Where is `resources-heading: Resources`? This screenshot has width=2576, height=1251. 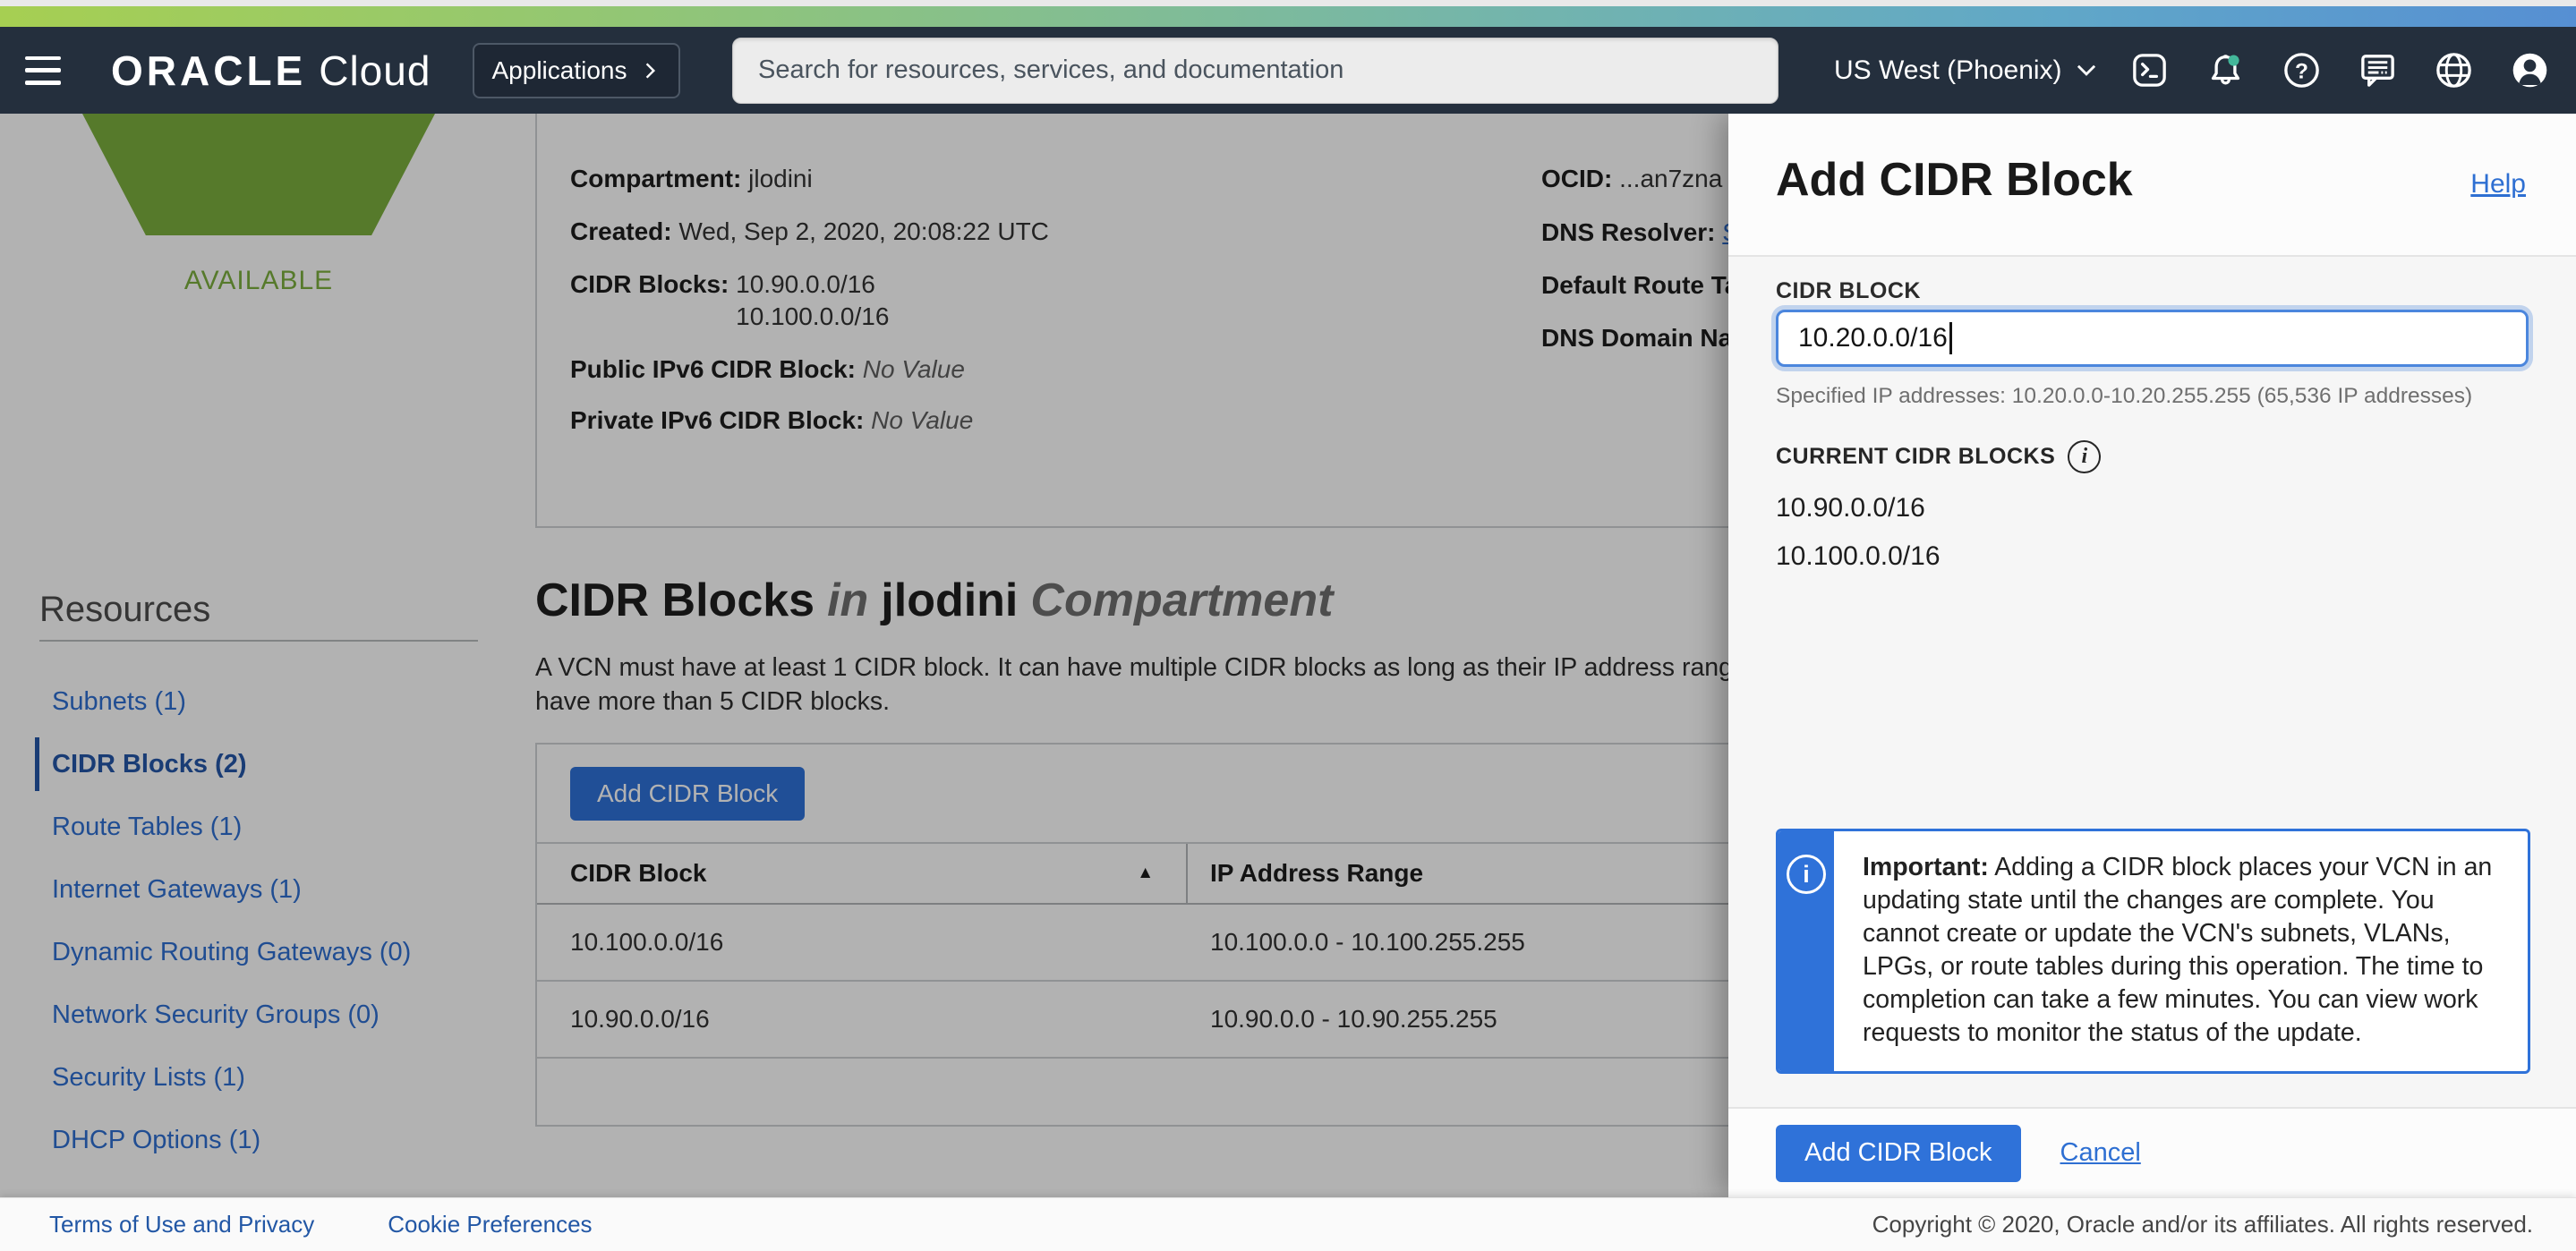
resources-heading: Resources is located at coordinates (125, 609).